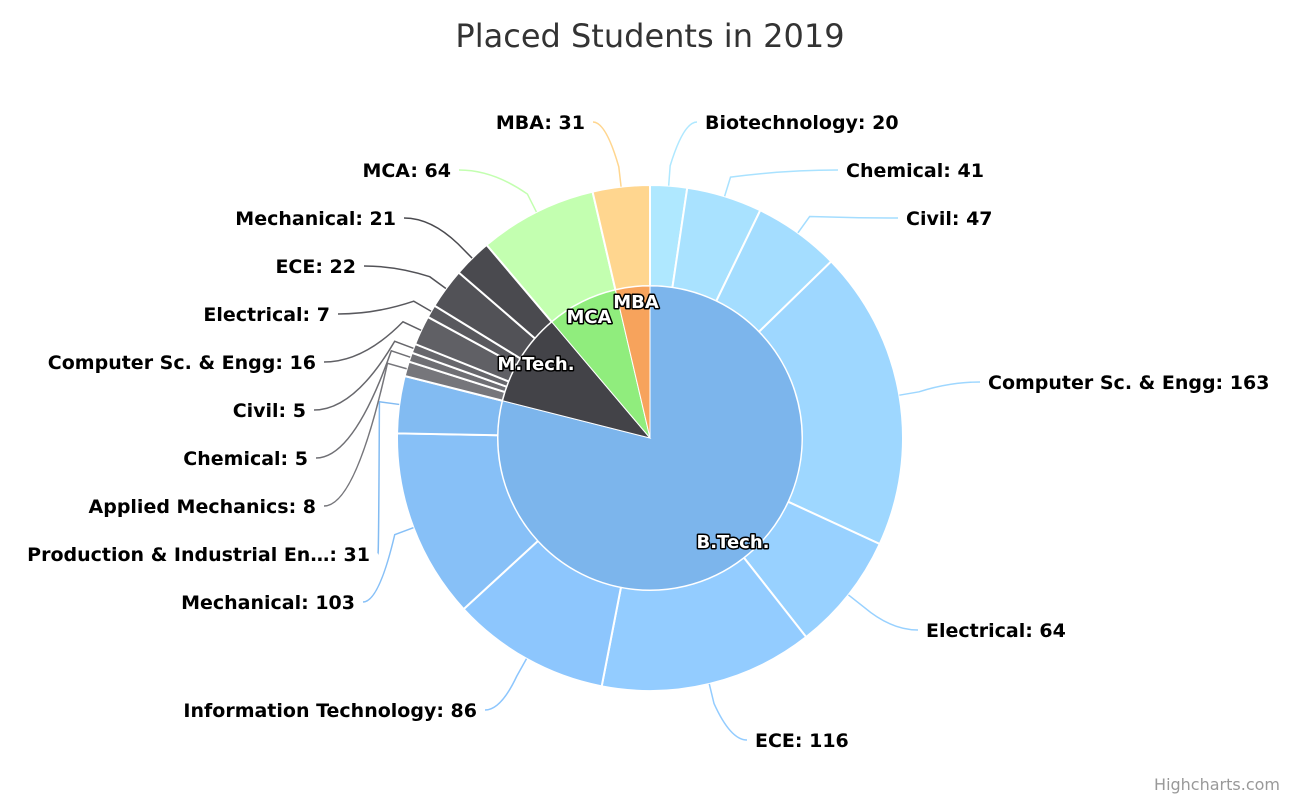  What do you see at coordinates (588, 317) in the screenshot?
I see `inner-label: MCA` at bounding box center [588, 317].